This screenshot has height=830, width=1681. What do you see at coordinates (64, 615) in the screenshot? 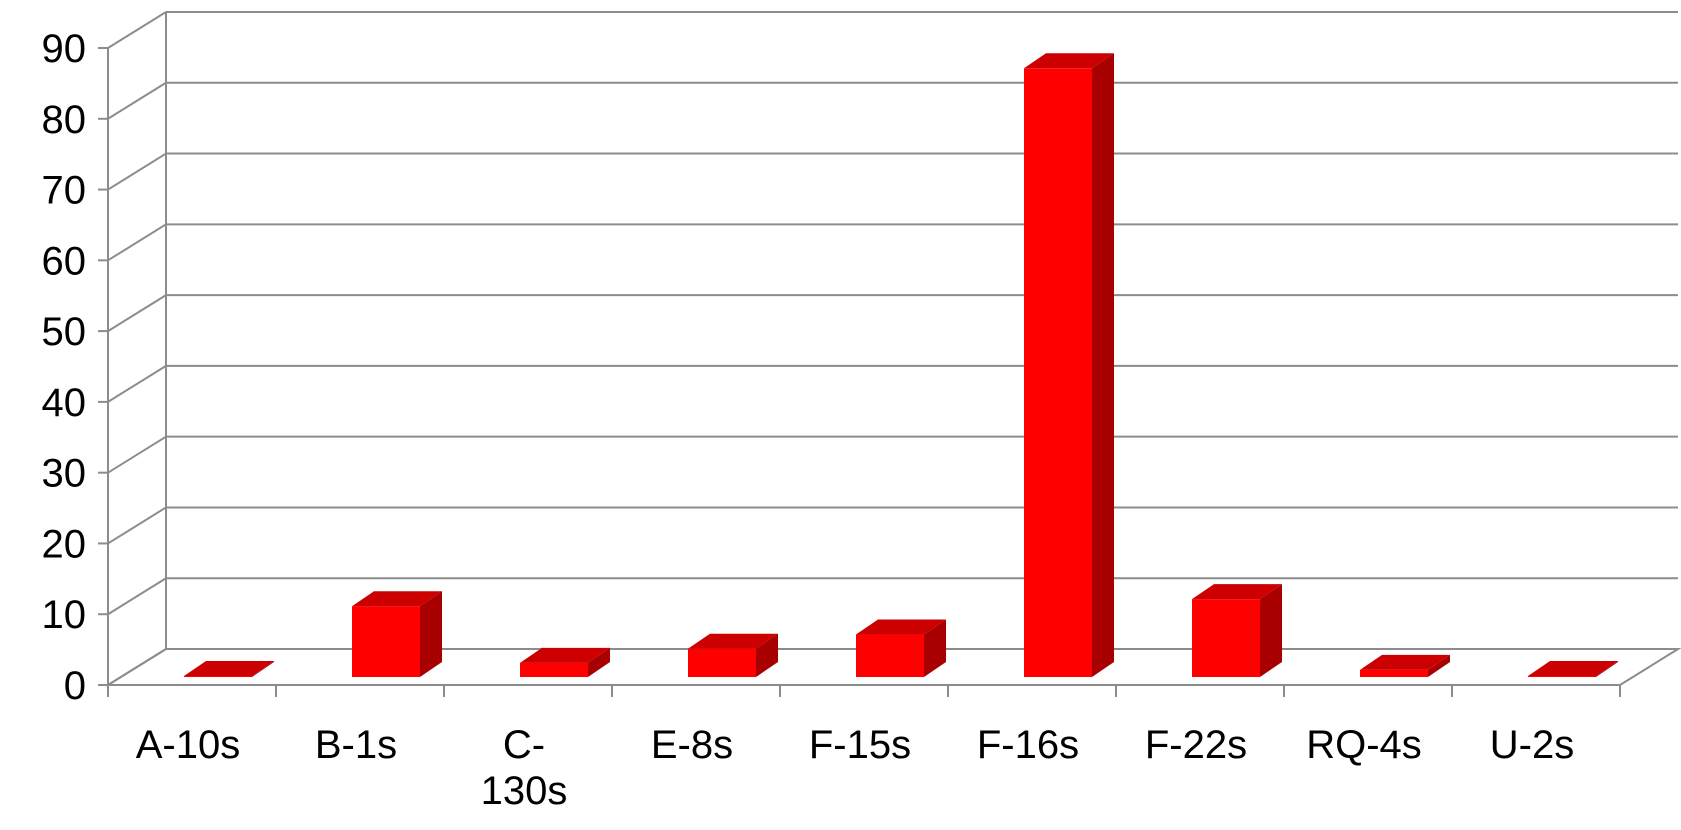
I see `y-tick-label-10: 10` at bounding box center [64, 615].